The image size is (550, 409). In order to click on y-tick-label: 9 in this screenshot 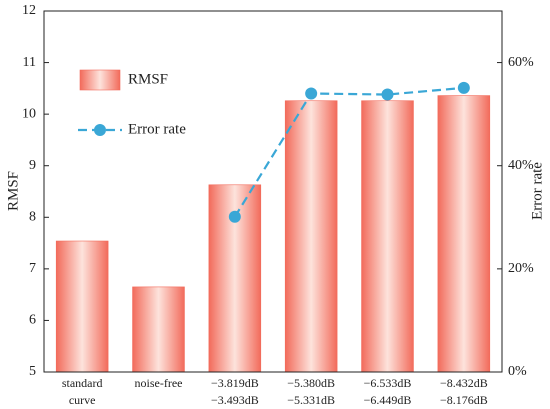, I will do `click(32, 165)`.